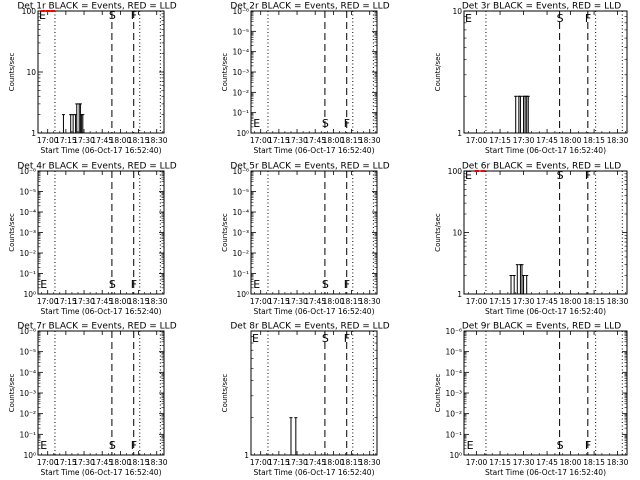 This screenshot has height=480, width=640. What do you see at coordinates (455, 171) in the screenshot?
I see `y-tick-label: 100` at bounding box center [455, 171].